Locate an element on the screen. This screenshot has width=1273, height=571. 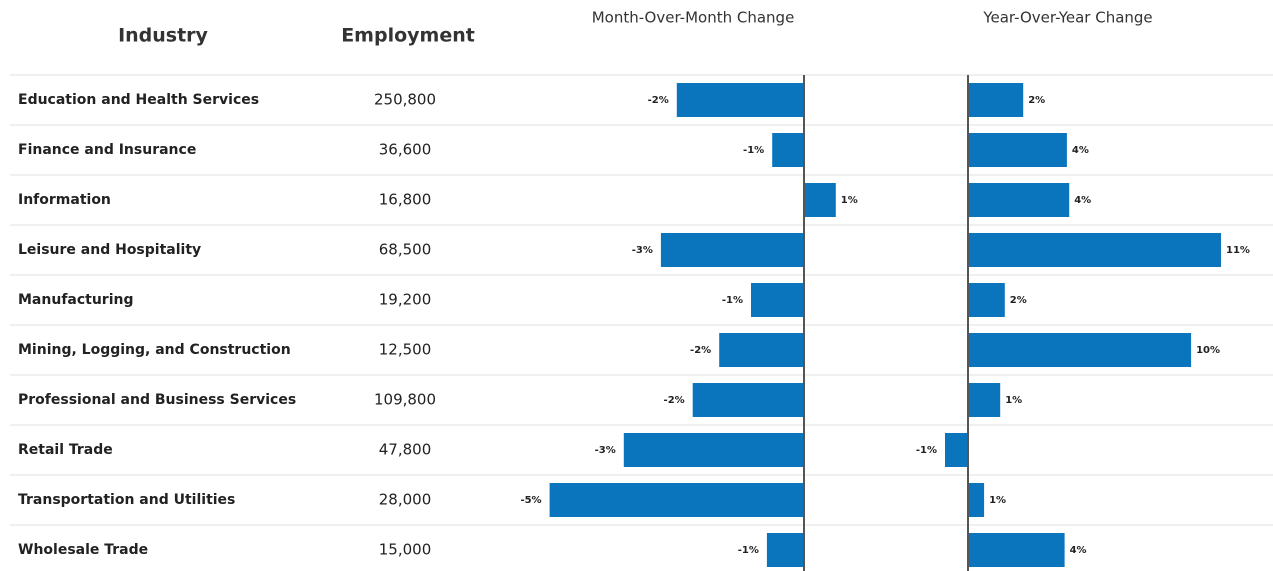
value-label: -5% is located at coordinates (530, 500).